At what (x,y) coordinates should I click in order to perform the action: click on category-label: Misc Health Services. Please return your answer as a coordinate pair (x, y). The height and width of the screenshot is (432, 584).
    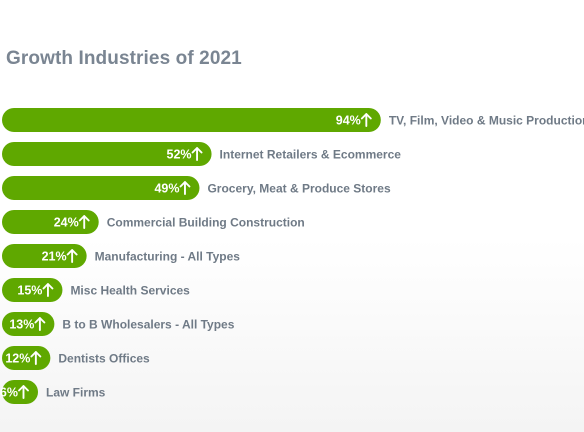
    Looking at the image, I should click on (130, 291).